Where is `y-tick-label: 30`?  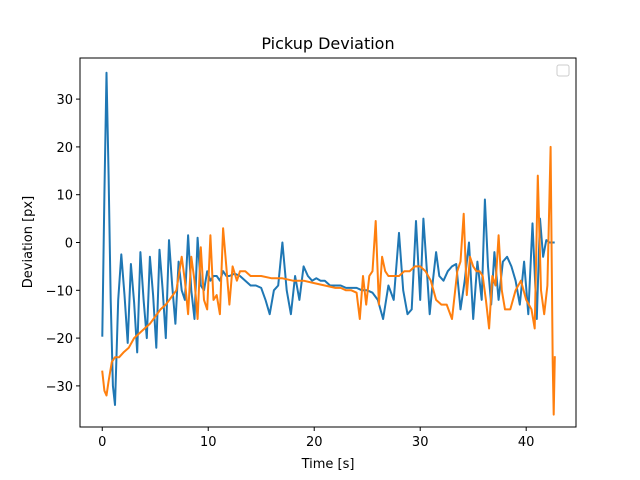
y-tick-label: 30 is located at coordinates (64, 100).